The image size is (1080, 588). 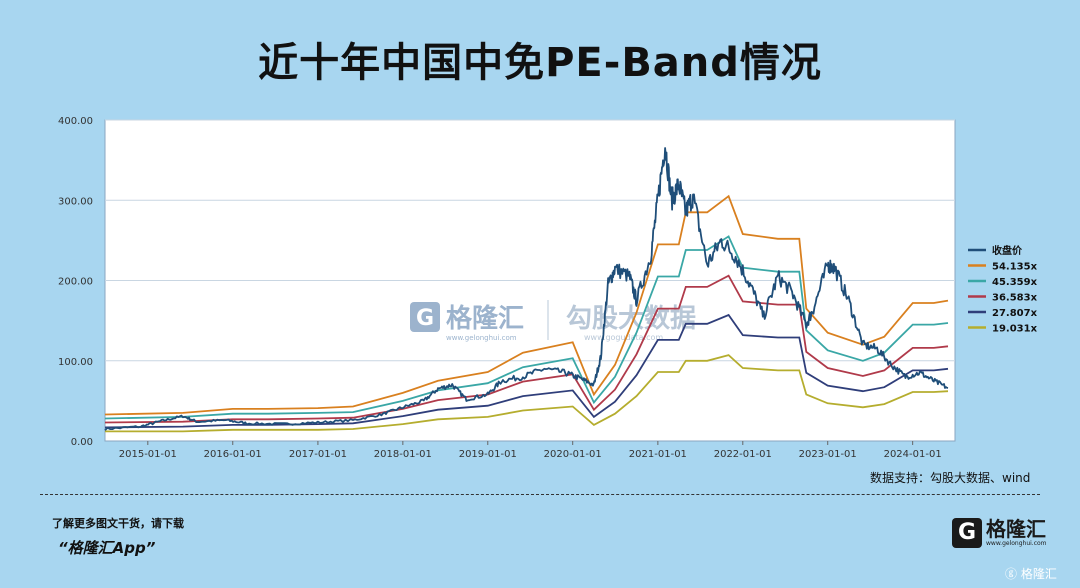 I want to click on x-tick-label: 2018-01-01, so click(x=403, y=454).